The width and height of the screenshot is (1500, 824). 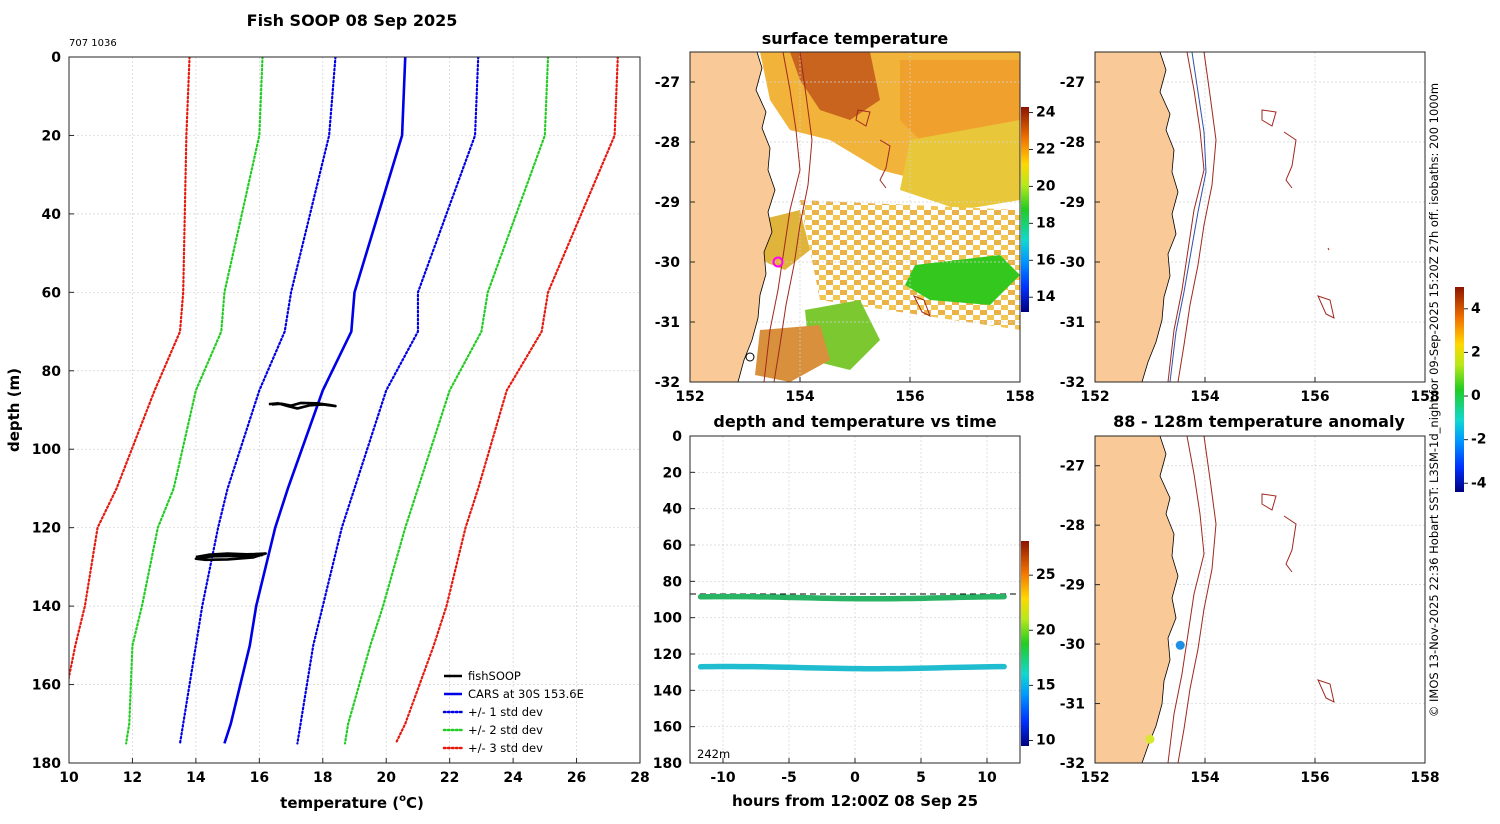 I want to click on anomaly-isobaths, so click(x=1251, y=599).